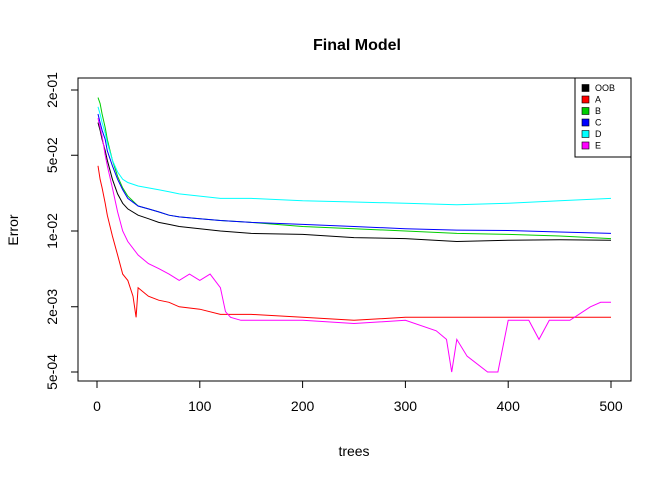 This screenshot has width=672, height=480. Describe the element at coordinates (357, 45) in the screenshot. I see `chart-title: Final Model` at that location.